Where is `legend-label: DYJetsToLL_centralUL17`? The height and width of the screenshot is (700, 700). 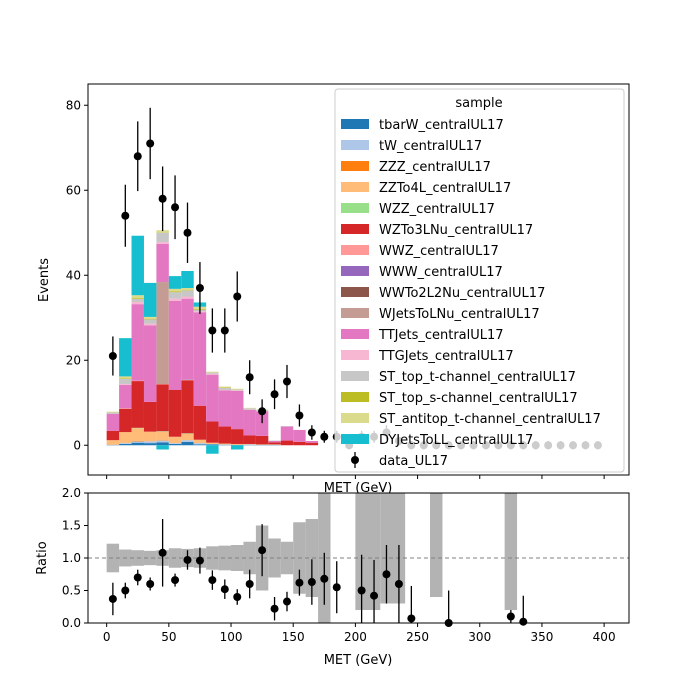
legend-label: DYJetsToLL_centralUL17 is located at coordinates (456, 440).